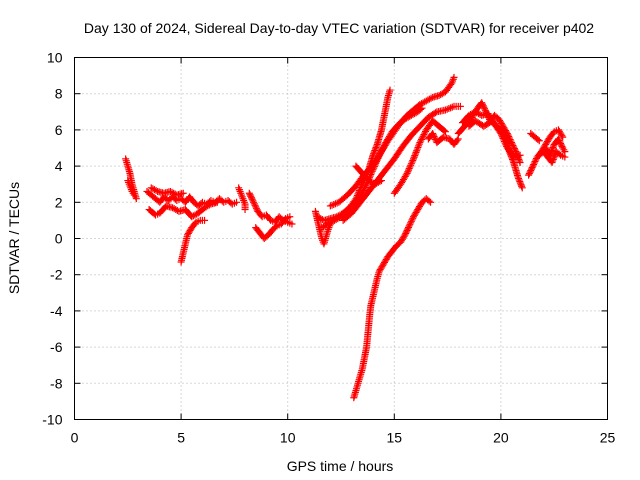 The image size is (640, 480). I want to click on y-tick-label: 2, so click(59, 202).